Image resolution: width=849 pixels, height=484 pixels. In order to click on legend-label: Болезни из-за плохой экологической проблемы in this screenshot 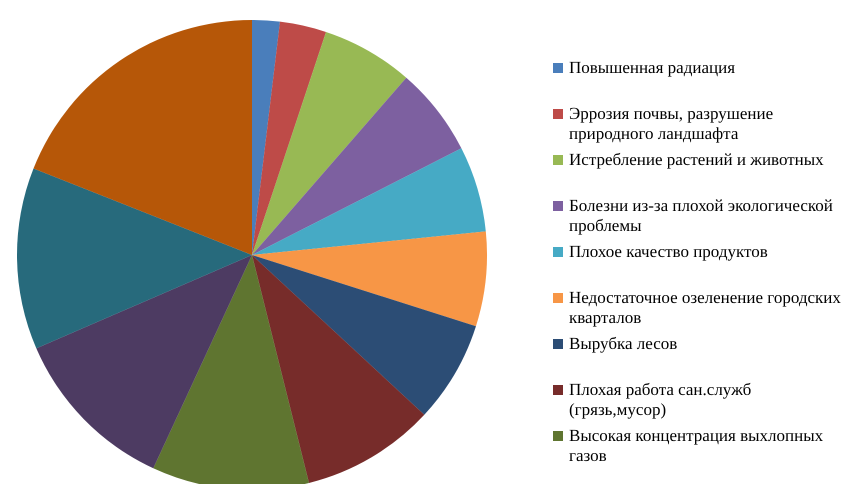, I will do `click(701, 216)`.